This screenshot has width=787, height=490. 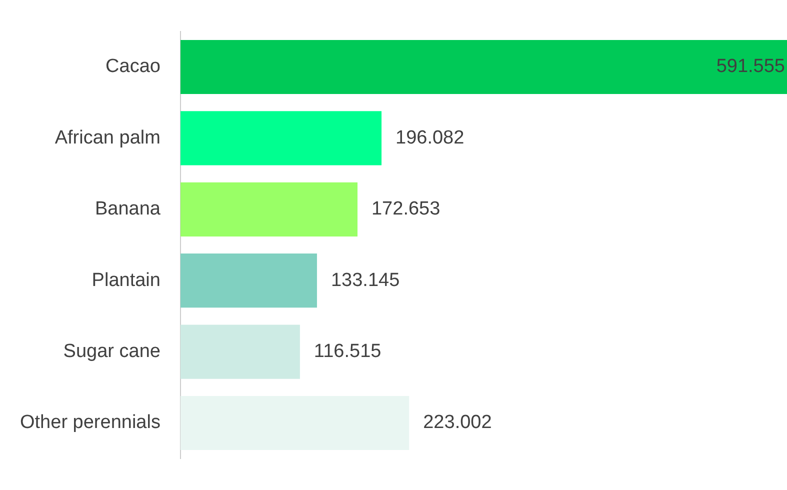 What do you see at coordinates (111, 351) in the screenshot?
I see `y-tick-label: Sugar cane` at bounding box center [111, 351].